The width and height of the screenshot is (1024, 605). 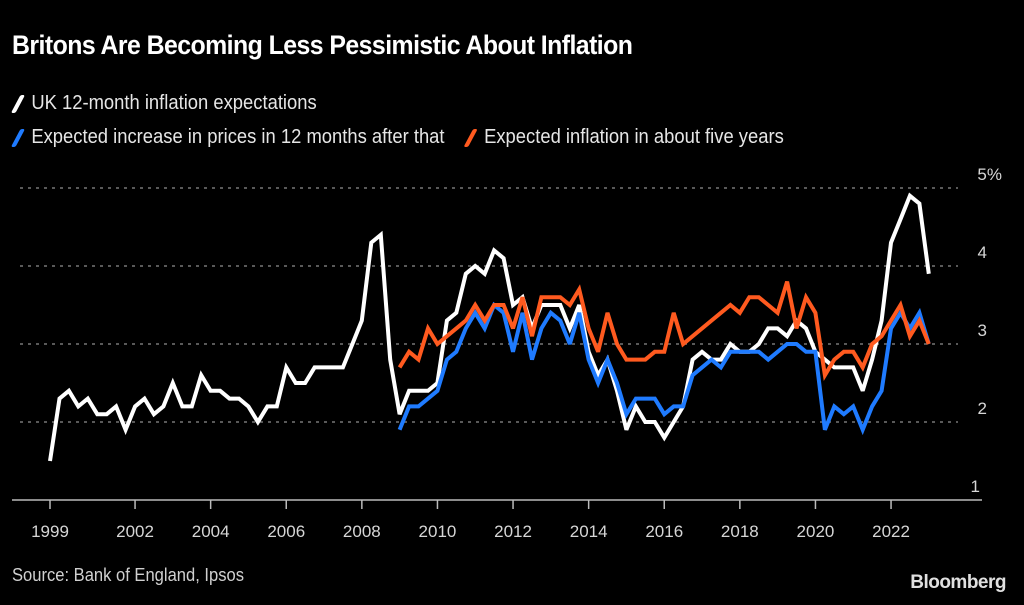 What do you see at coordinates (816, 531) in the screenshot?
I see `x-tick-label: 2020` at bounding box center [816, 531].